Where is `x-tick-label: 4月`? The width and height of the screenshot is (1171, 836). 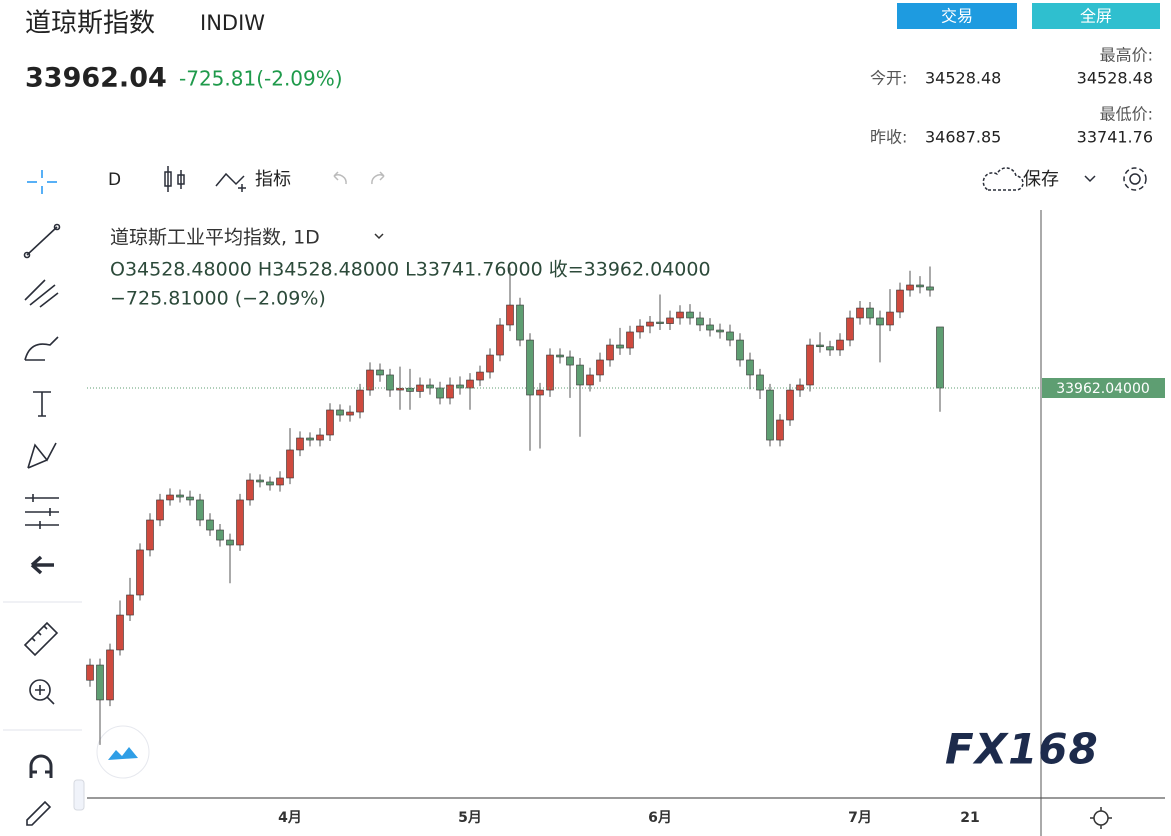
x-tick-label: 4月 is located at coordinates (290, 818).